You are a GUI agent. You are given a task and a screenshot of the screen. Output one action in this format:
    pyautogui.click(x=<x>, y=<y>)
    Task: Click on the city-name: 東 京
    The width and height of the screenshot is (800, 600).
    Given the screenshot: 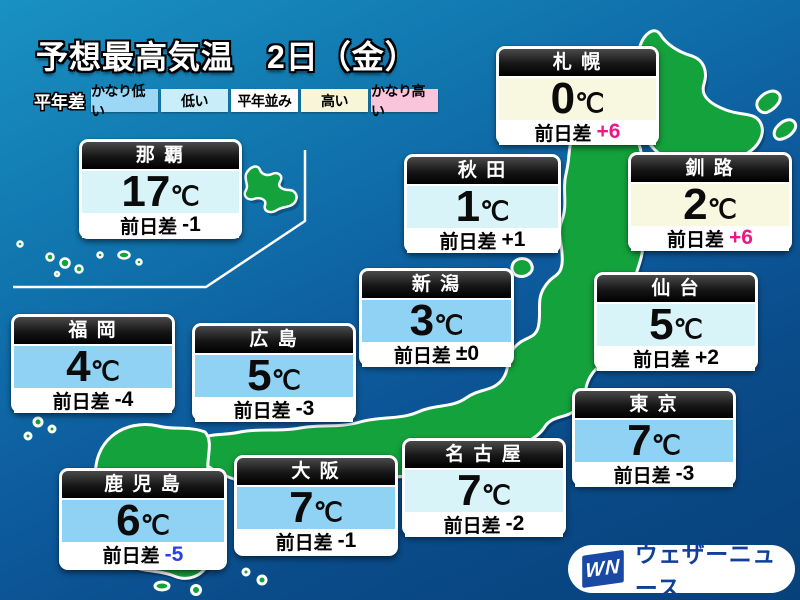 What is the action you would take?
    pyautogui.click(x=654, y=404)
    